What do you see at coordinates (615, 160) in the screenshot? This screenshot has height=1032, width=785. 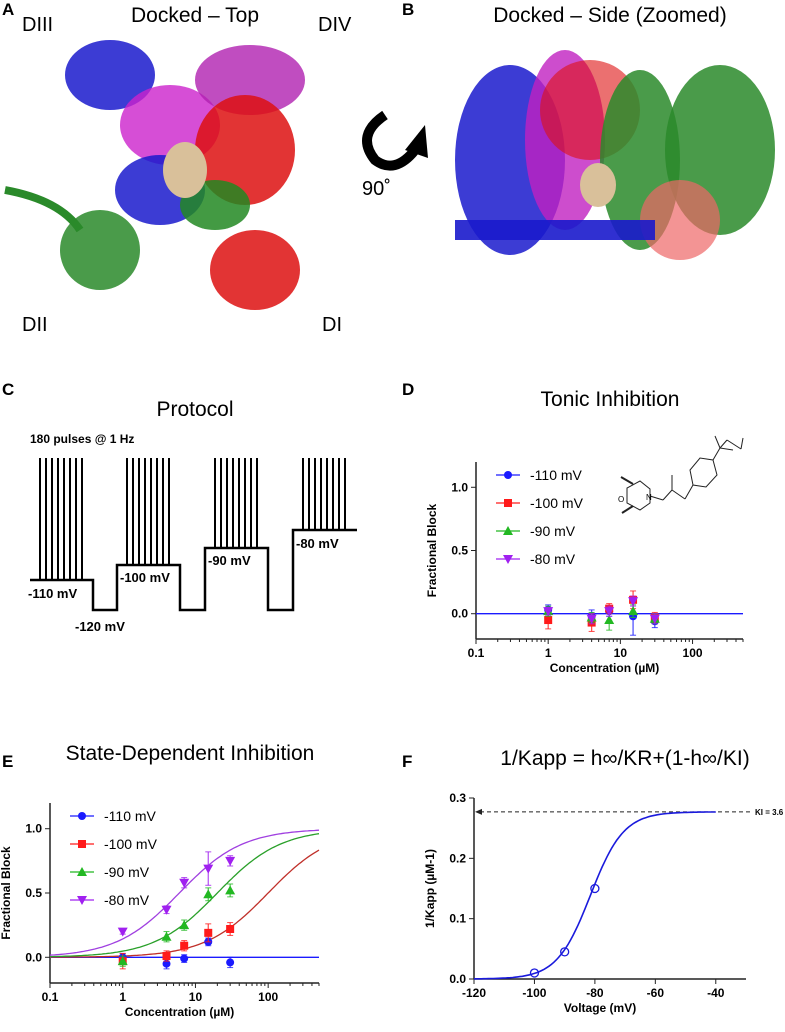 I see `panel-b-structure` at bounding box center [615, 160].